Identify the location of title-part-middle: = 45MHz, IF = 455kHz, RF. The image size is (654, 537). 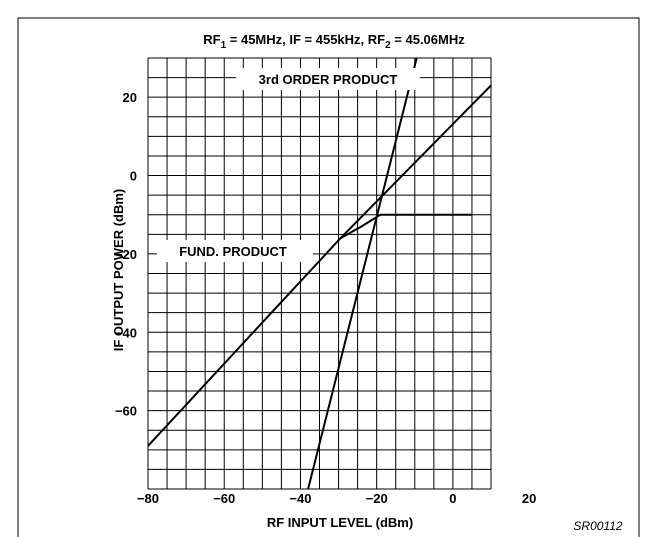
(305, 39).